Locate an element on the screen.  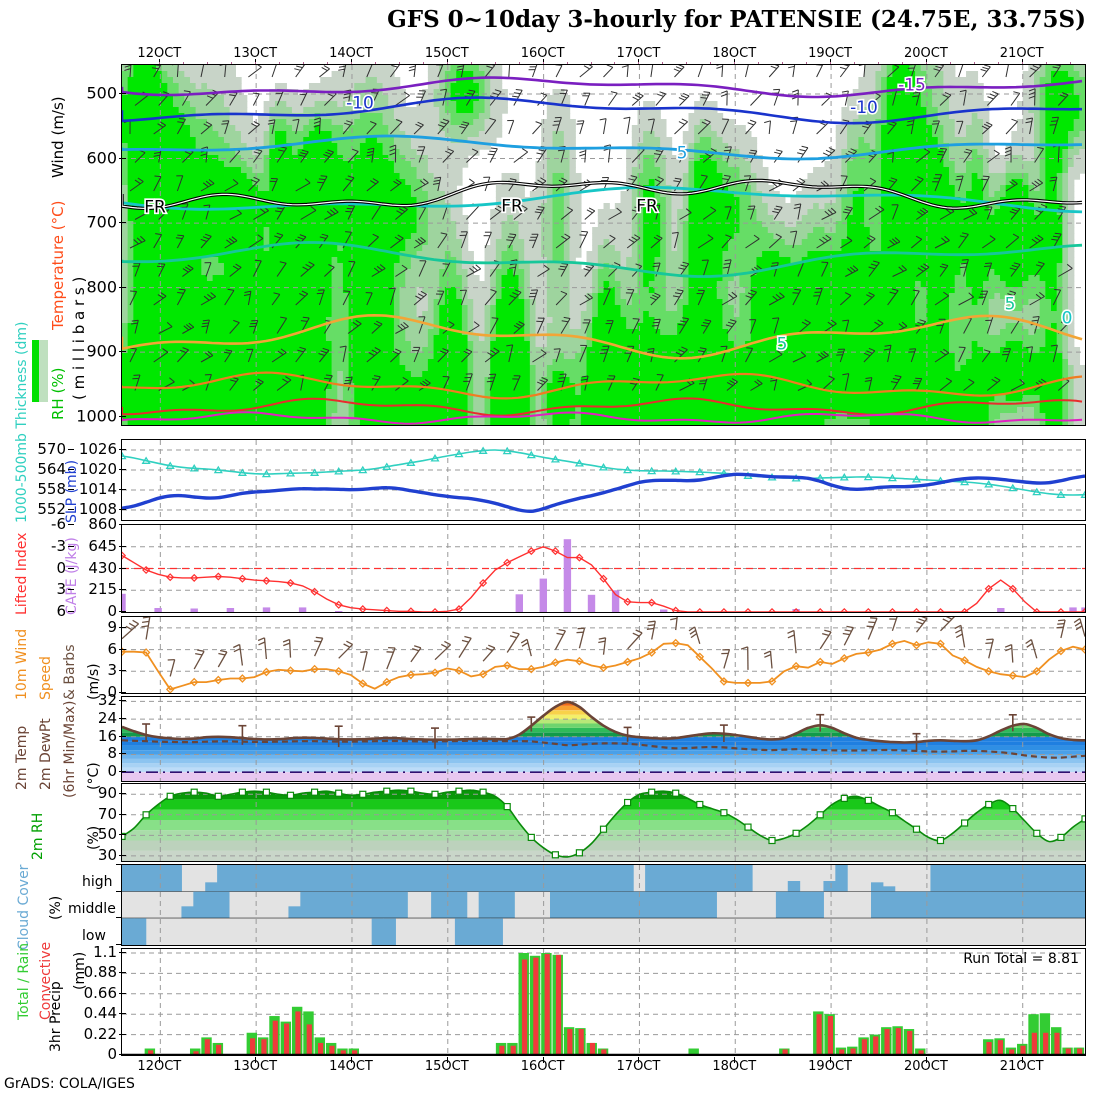
x-axis-tick-top: 13OCT is located at coordinates (255, 53).